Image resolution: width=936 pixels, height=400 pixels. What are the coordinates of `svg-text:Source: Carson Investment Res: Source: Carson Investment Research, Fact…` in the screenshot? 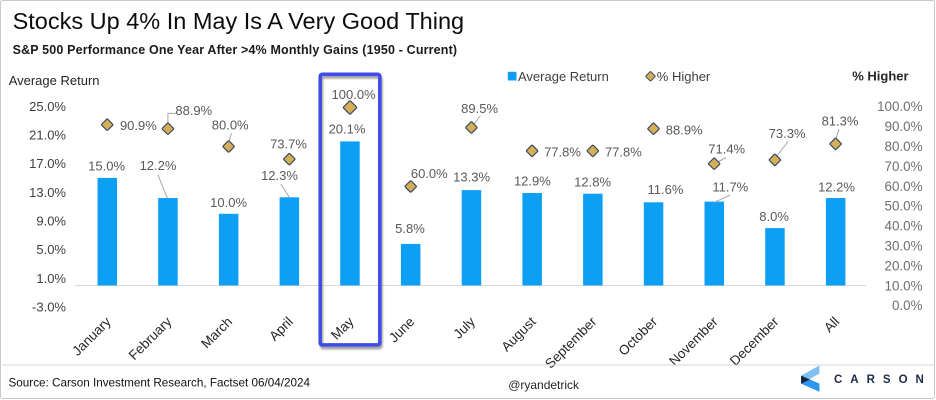 It's located at (160, 382).